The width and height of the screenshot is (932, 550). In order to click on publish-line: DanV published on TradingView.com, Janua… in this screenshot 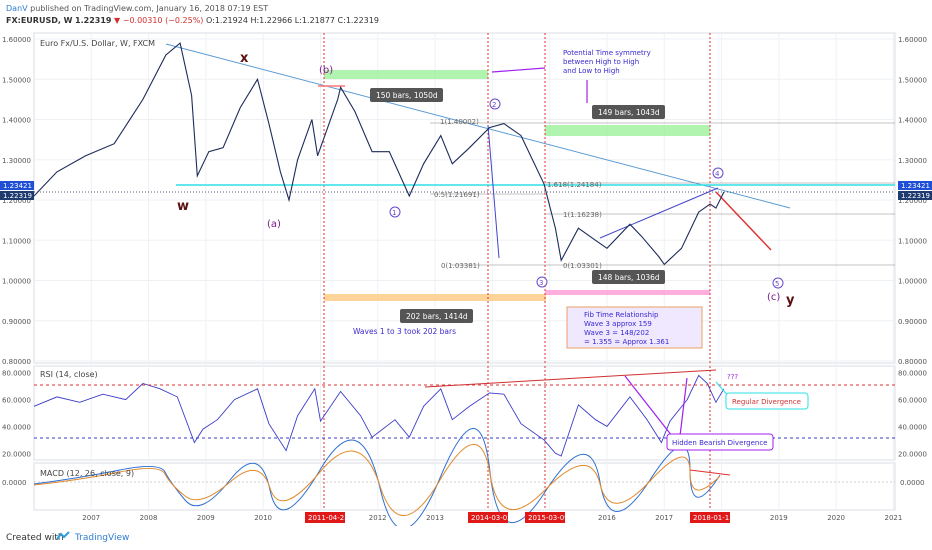, I will do `click(137, 8)`.